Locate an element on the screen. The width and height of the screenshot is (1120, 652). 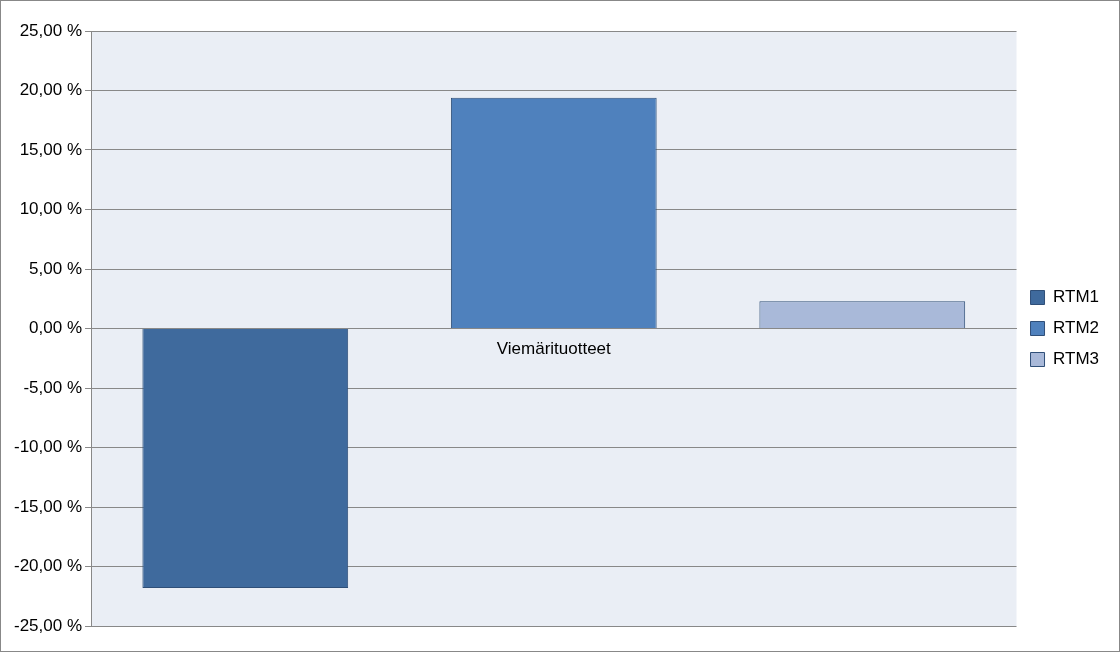
y-tick-label: 15,00 % is located at coordinates (51, 149).